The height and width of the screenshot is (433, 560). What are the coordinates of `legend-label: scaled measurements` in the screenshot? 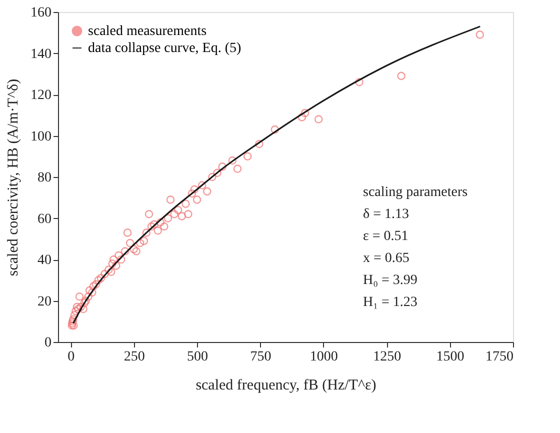 It's located at (147, 31).